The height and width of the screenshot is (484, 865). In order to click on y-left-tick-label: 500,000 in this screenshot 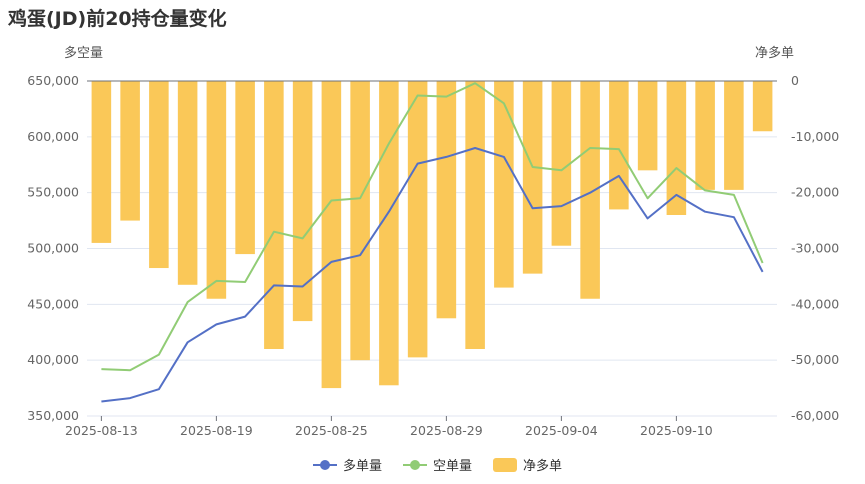, I will do `click(53, 248)`.